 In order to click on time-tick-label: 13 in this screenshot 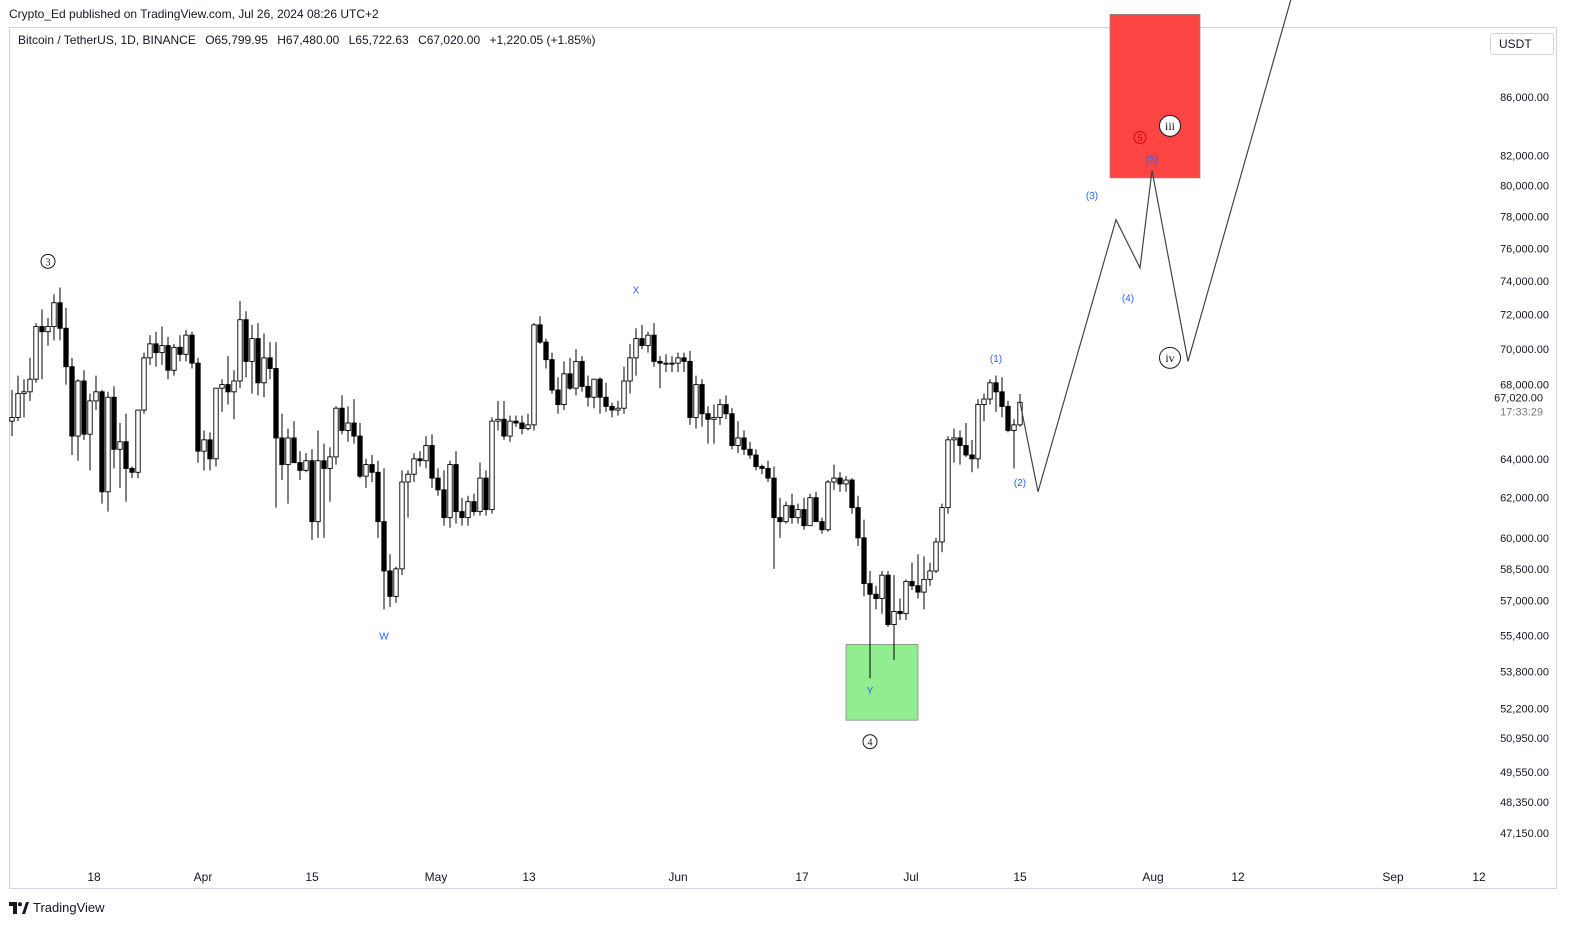, I will do `click(529, 877)`.